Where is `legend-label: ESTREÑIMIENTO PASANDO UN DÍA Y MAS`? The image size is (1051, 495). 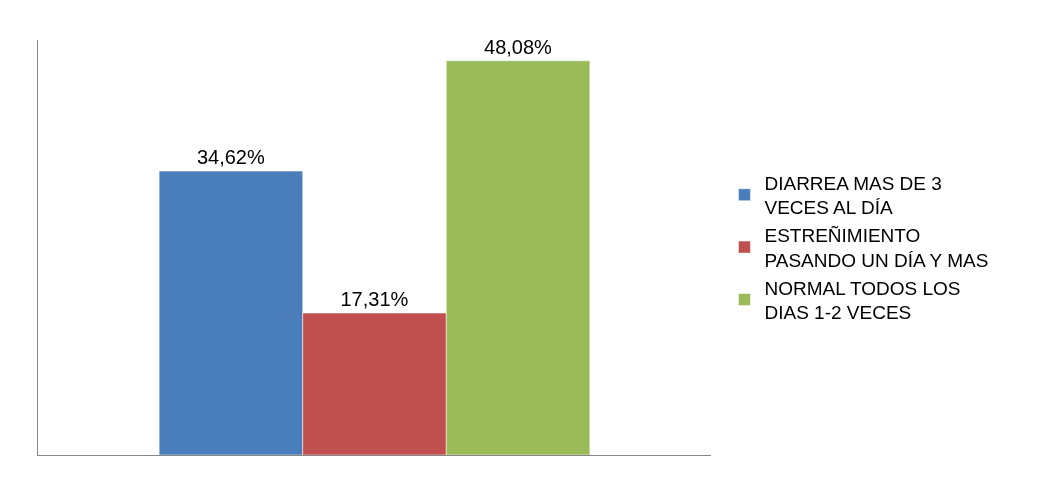
legend-label: ESTREÑIMIENTO PASANDO UN DÍA Y MAS is located at coordinates (876, 248).